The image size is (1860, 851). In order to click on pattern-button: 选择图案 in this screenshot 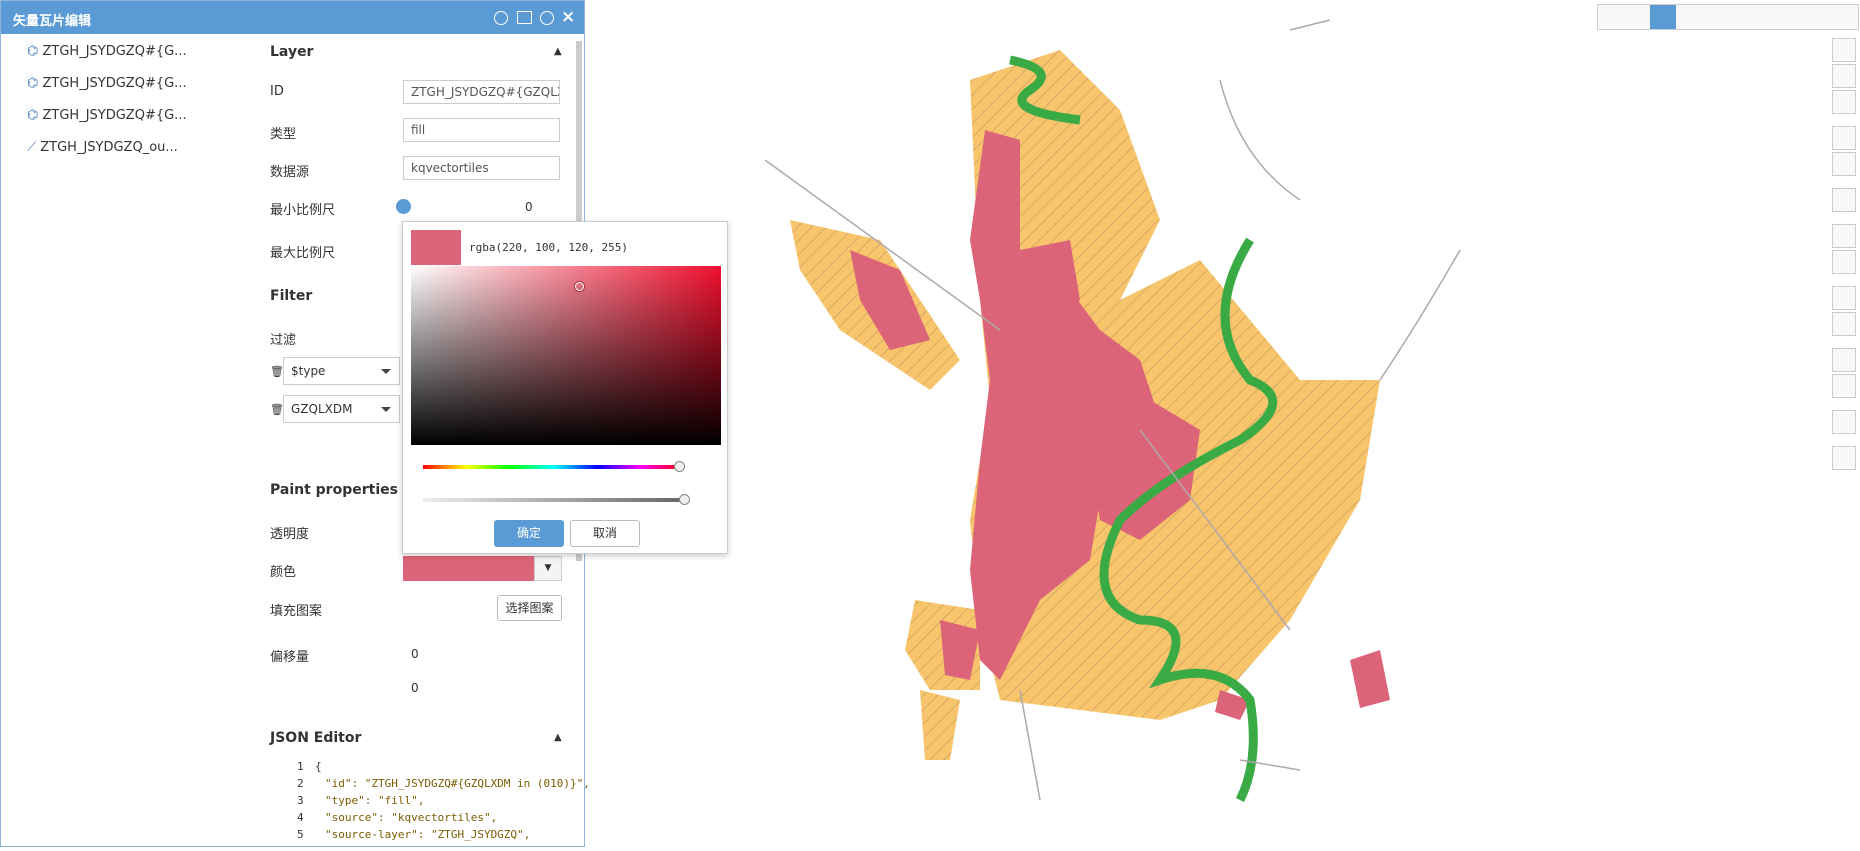, I will do `click(529, 608)`.